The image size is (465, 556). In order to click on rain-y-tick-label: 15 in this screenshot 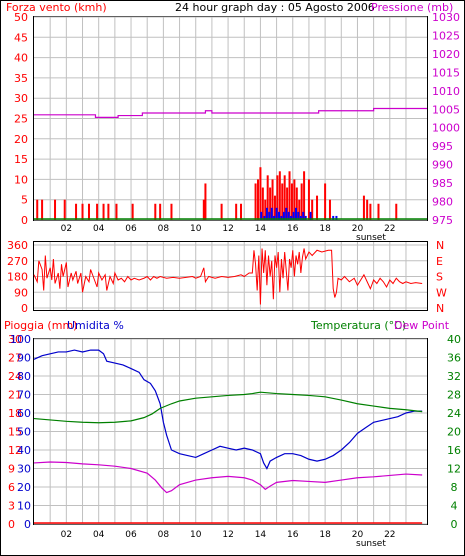, I will do `click(15, 432)`.